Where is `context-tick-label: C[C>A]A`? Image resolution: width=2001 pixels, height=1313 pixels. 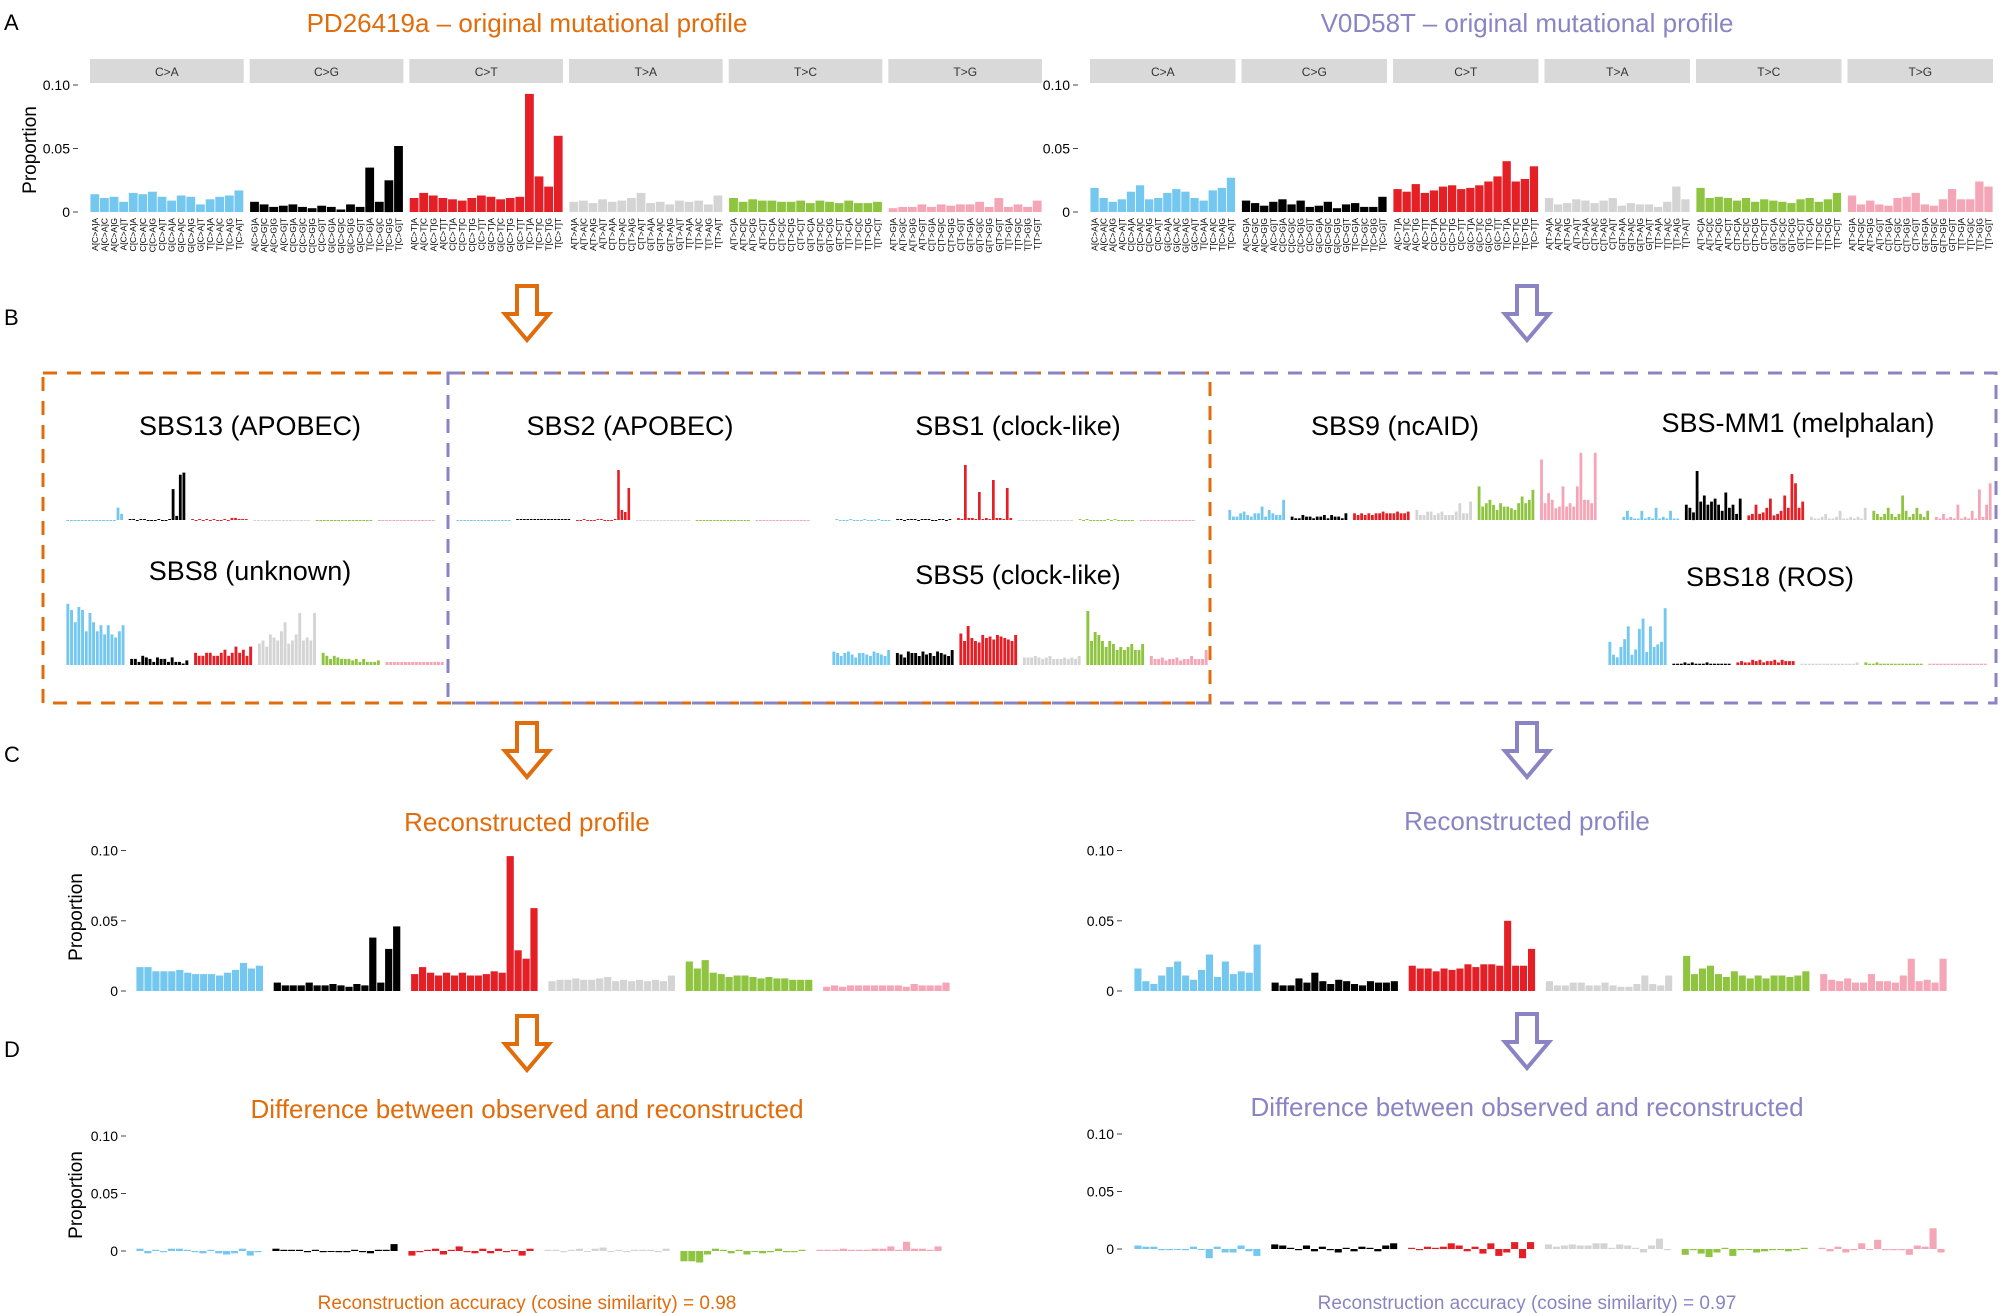 context-tick-label: C[C>A]A is located at coordinates (1131, 235).